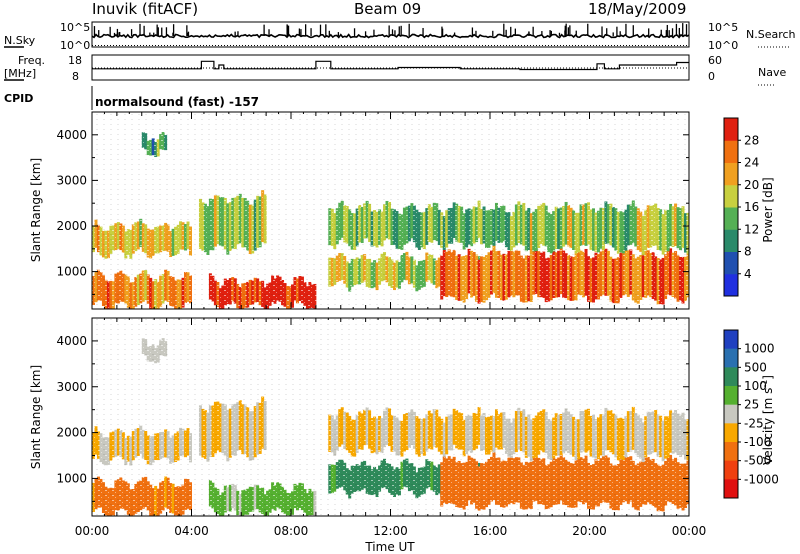  I want to click on noise-tick-top-left: 10^5, so click(75, 27).